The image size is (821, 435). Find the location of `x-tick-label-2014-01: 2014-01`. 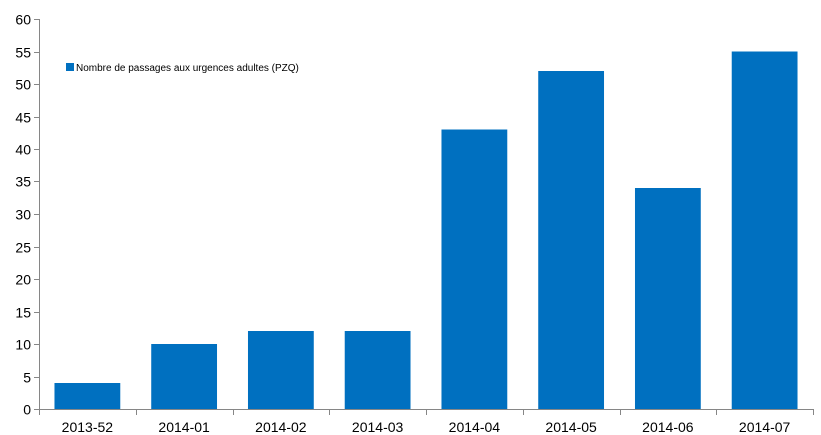

x-tick-label-2014-01: 2014-01 is located at coordinates (184, 427).